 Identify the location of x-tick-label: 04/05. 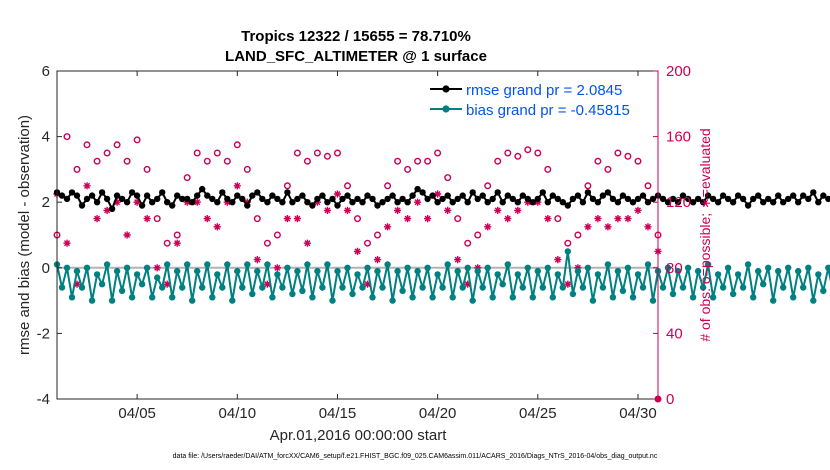
(137, 413).